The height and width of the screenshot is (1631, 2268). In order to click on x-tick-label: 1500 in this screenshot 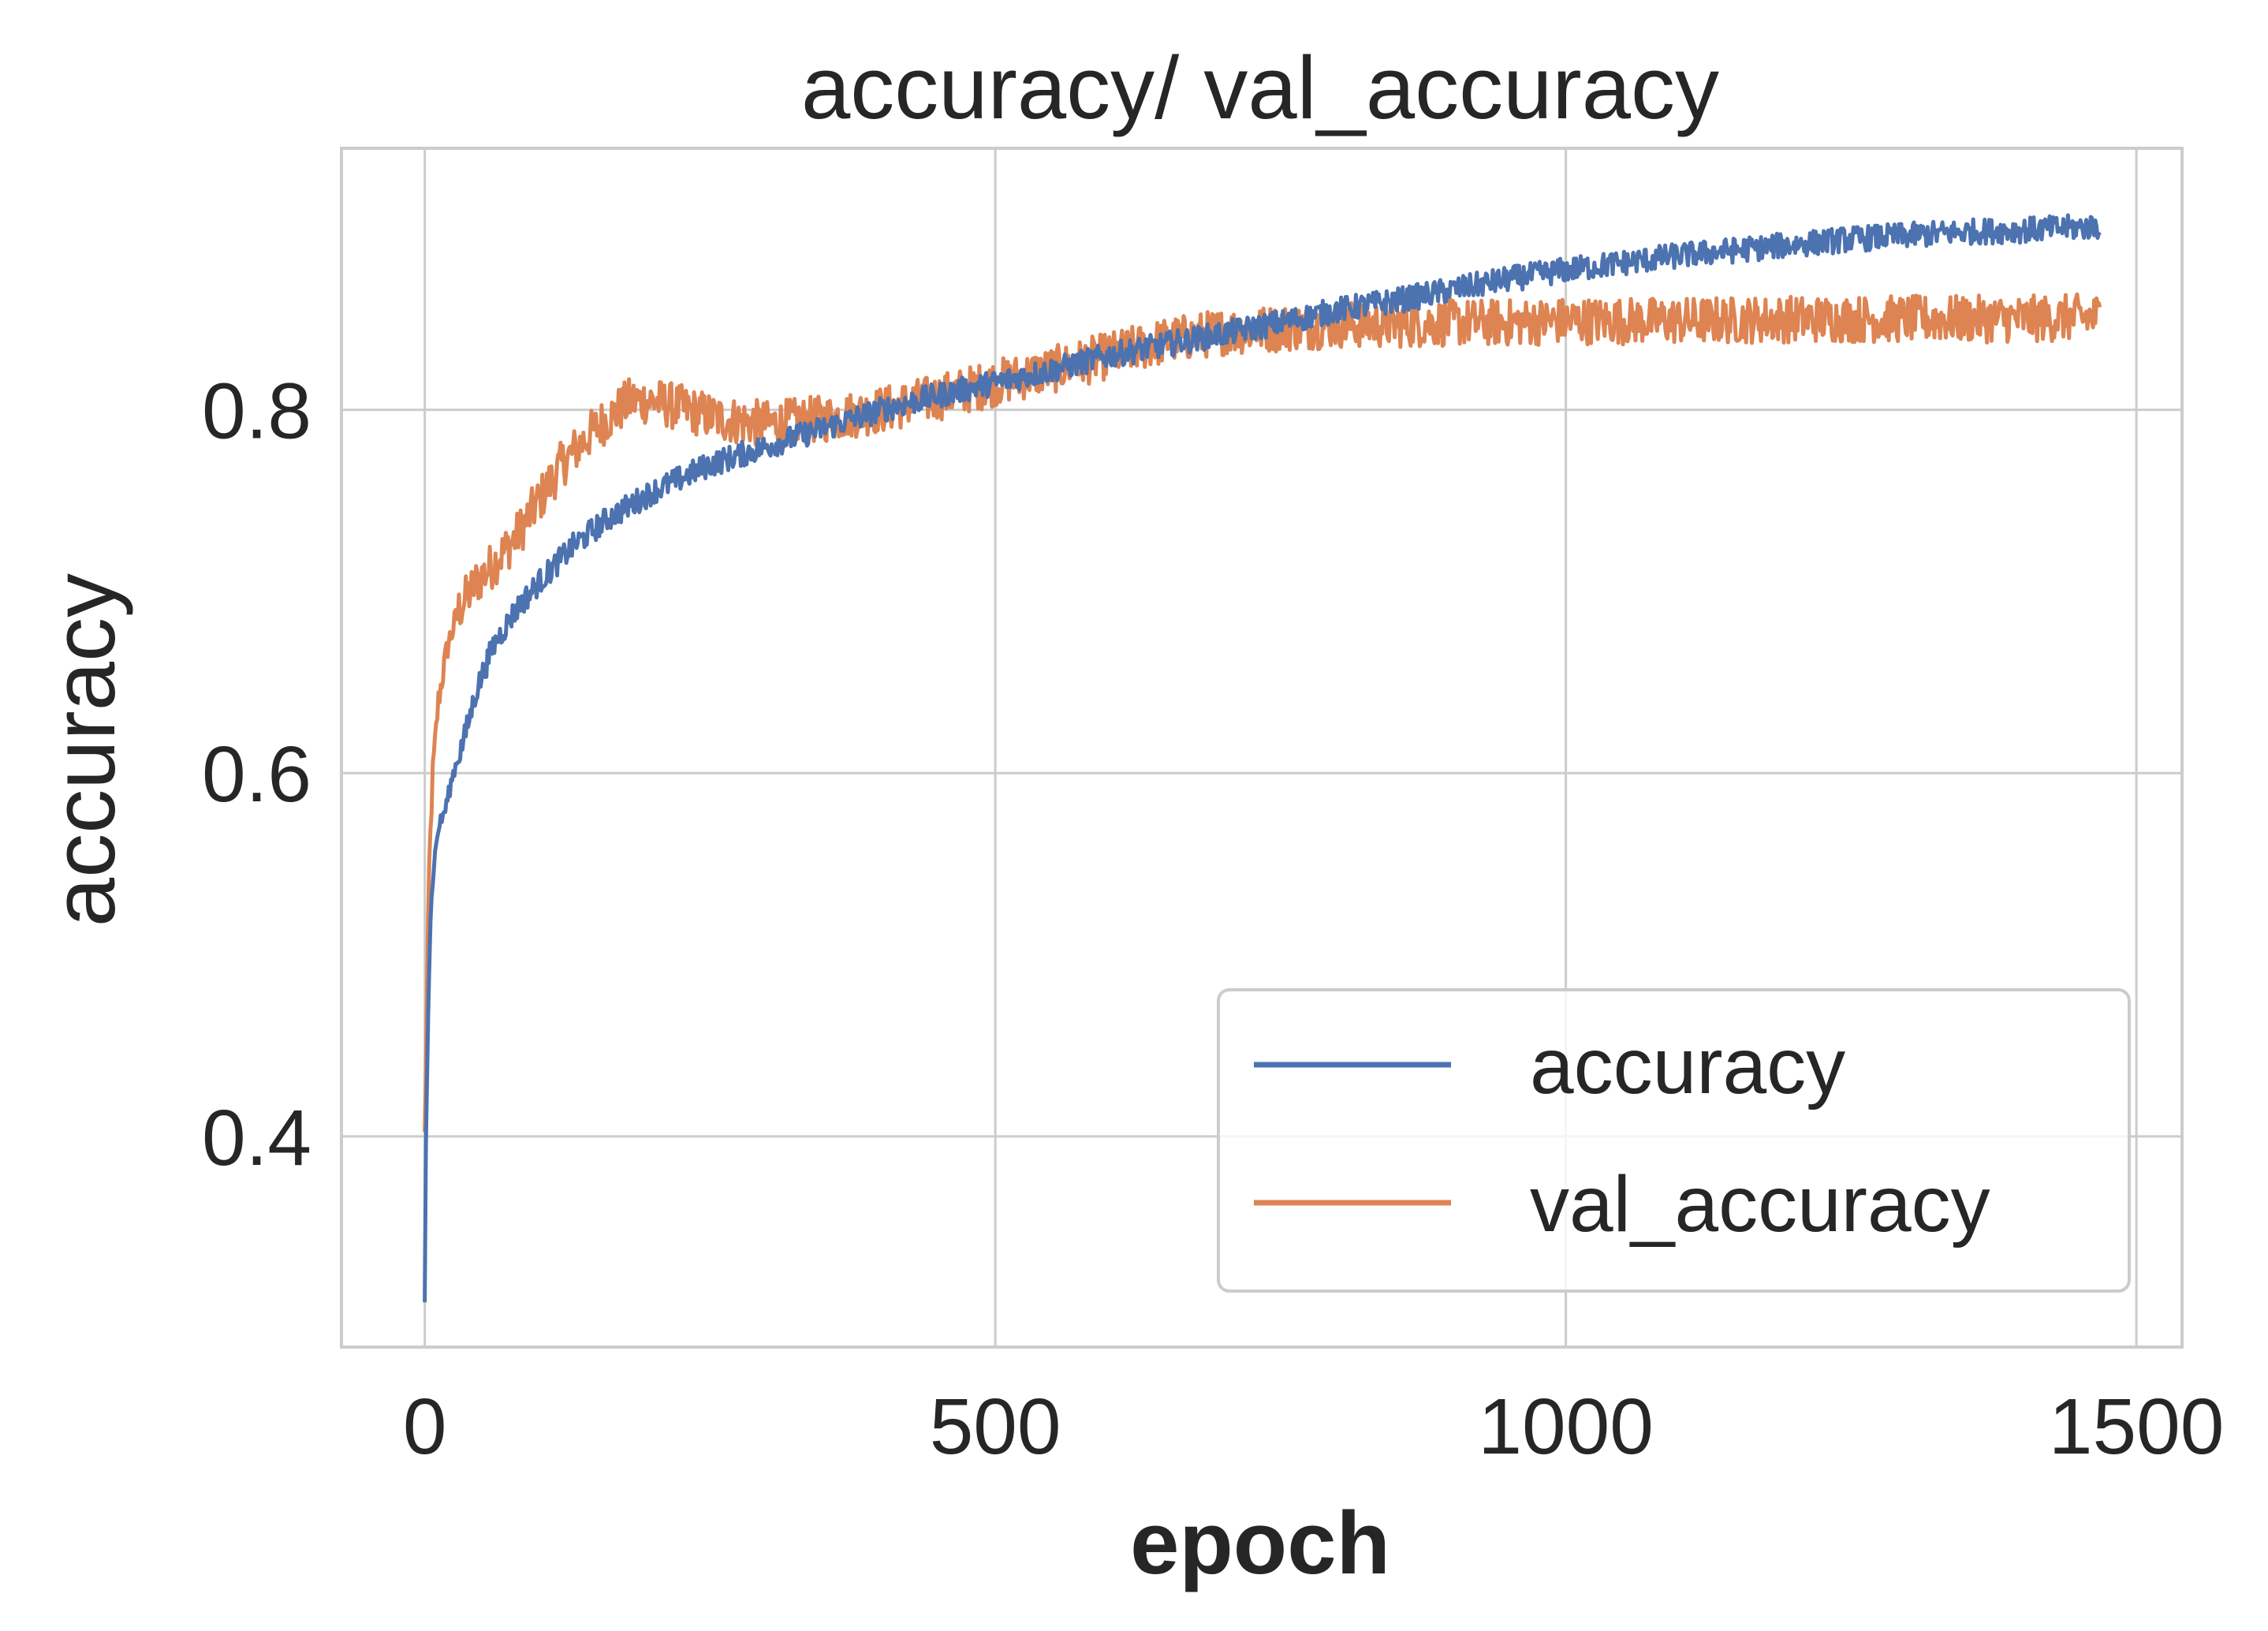, I will do `click(2136, 1427)`.